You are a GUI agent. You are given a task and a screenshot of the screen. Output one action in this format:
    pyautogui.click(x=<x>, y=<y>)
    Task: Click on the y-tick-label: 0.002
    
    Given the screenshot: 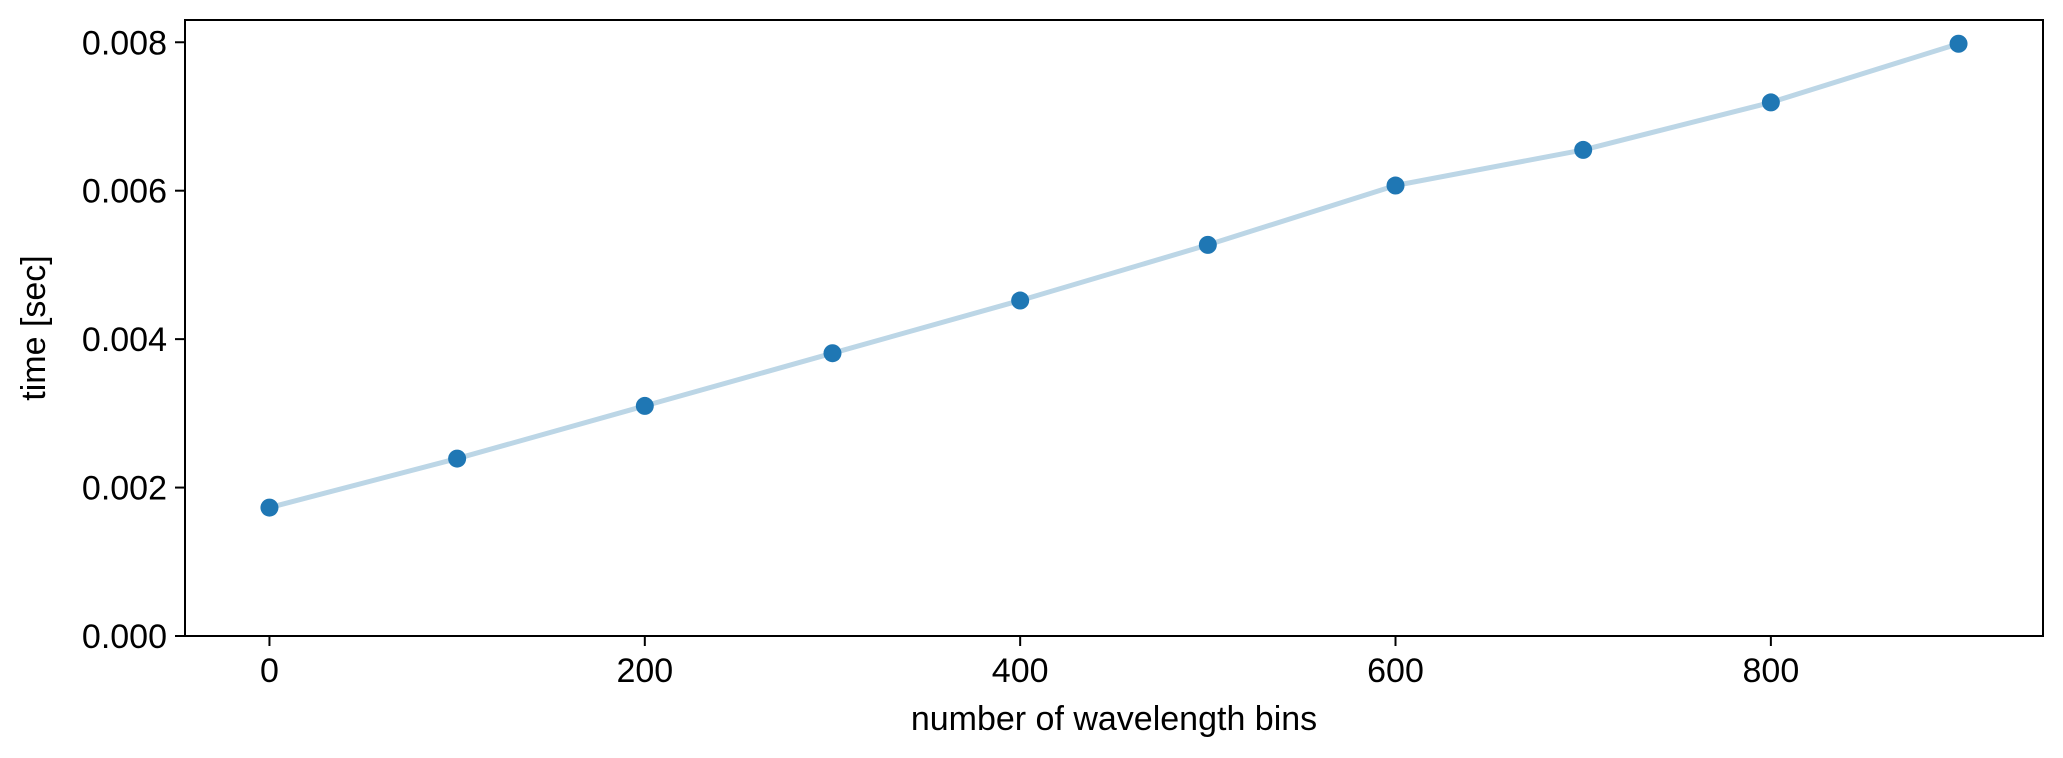 What is the action you would take?
    pyautogui.click(x=124, y=489)
    